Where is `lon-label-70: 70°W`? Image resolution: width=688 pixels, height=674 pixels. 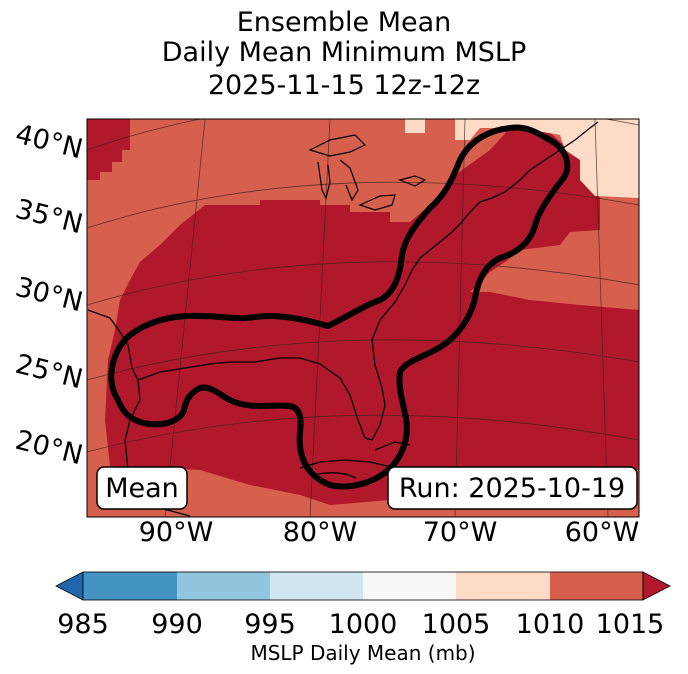 lon-label-70: 70°W is located at coordinates (460, 532).